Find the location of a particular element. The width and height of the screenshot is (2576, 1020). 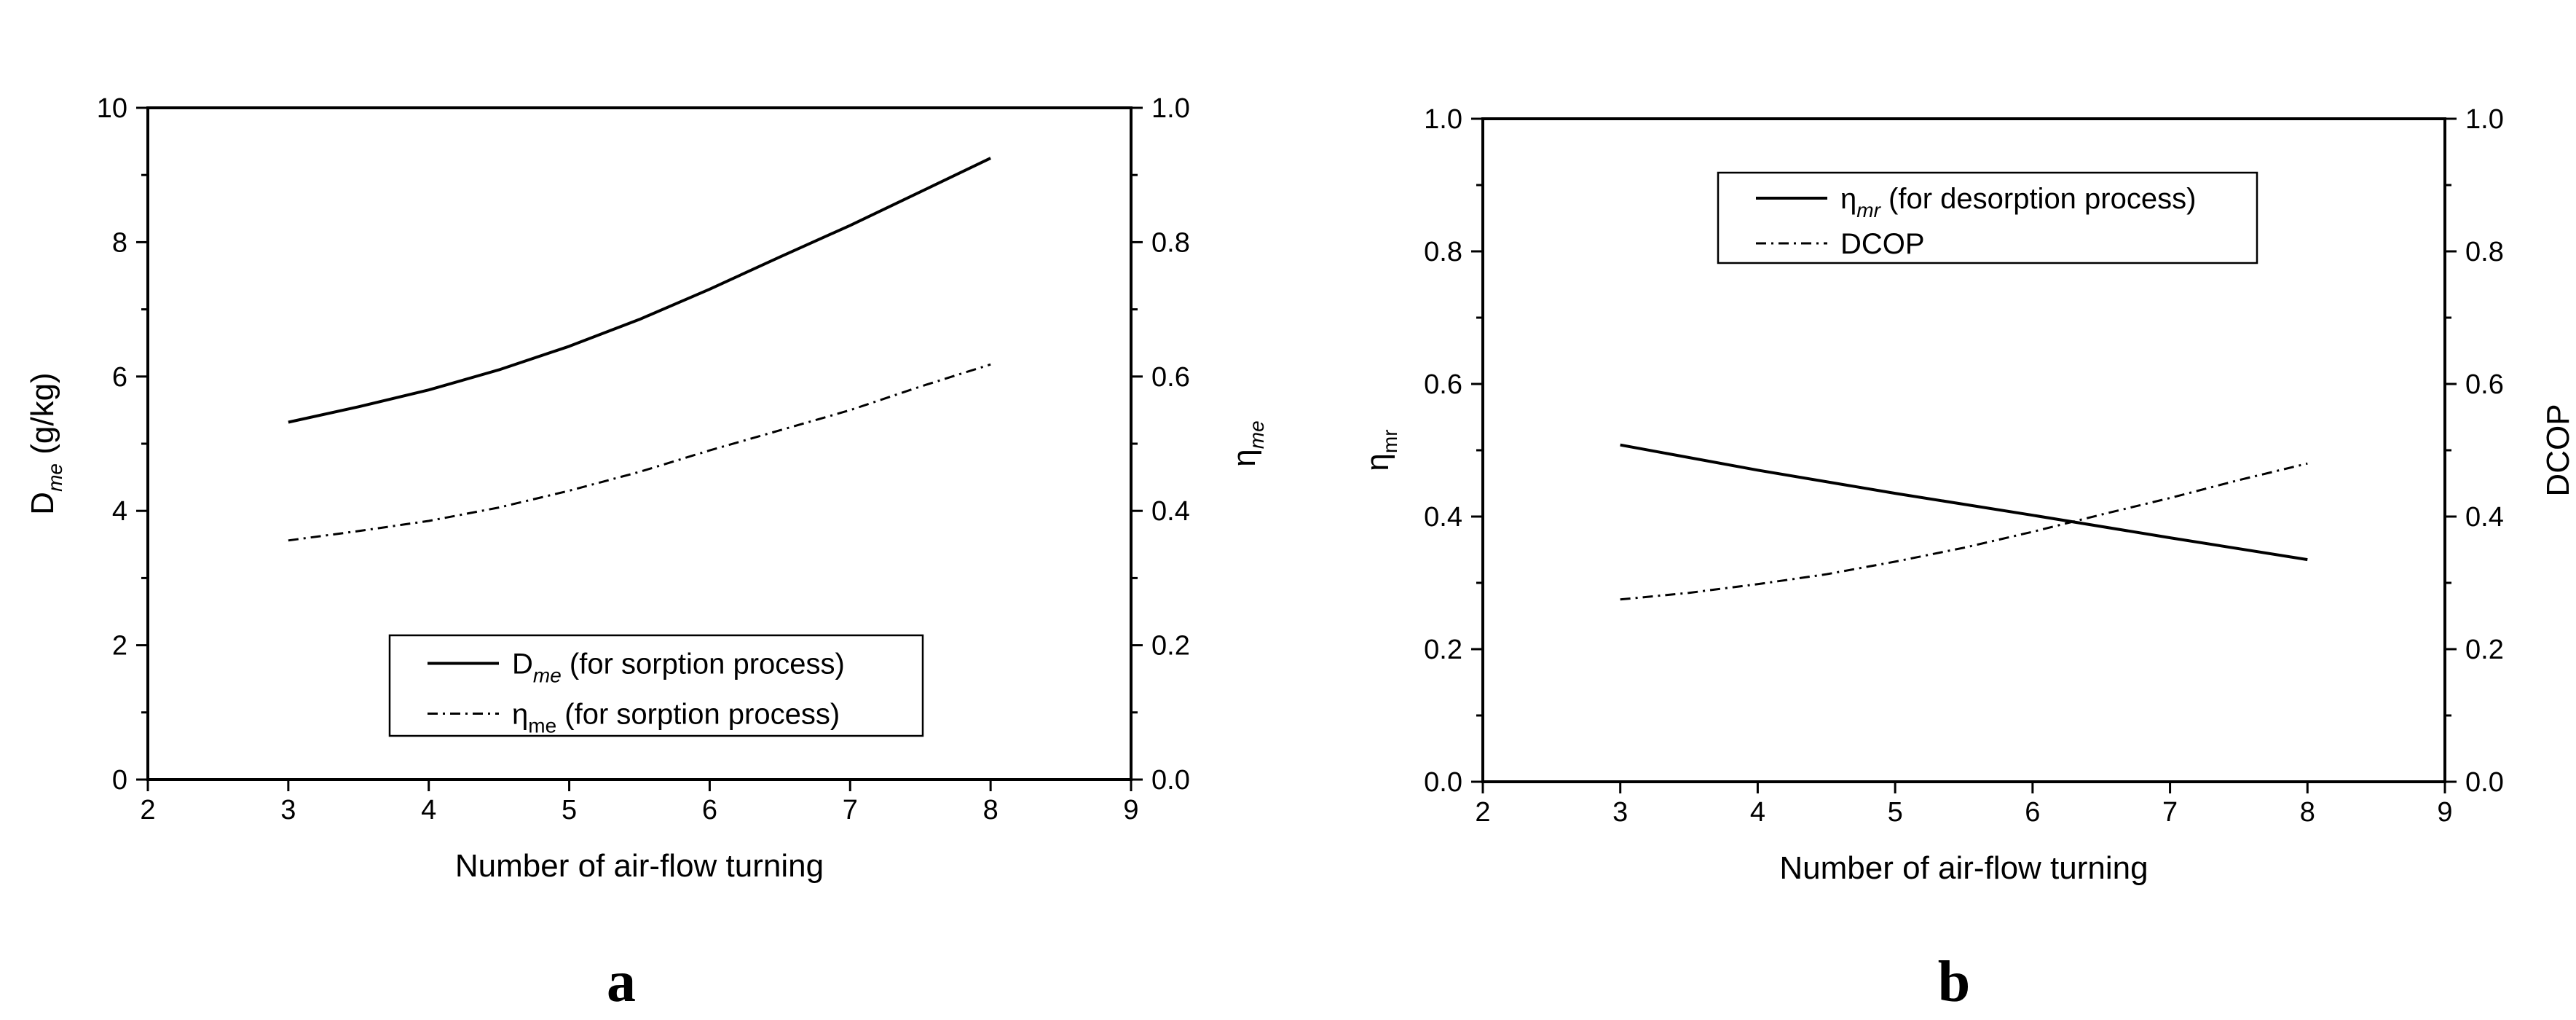

y-left-axis-title-rest: (g/kg) is located at coordinates (42, 417).